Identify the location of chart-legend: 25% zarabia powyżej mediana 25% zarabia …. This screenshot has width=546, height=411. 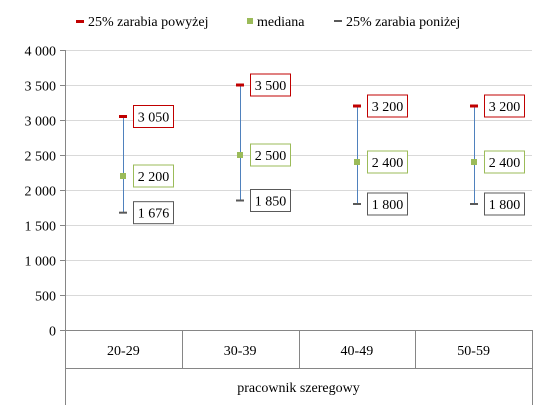
(268, 22).